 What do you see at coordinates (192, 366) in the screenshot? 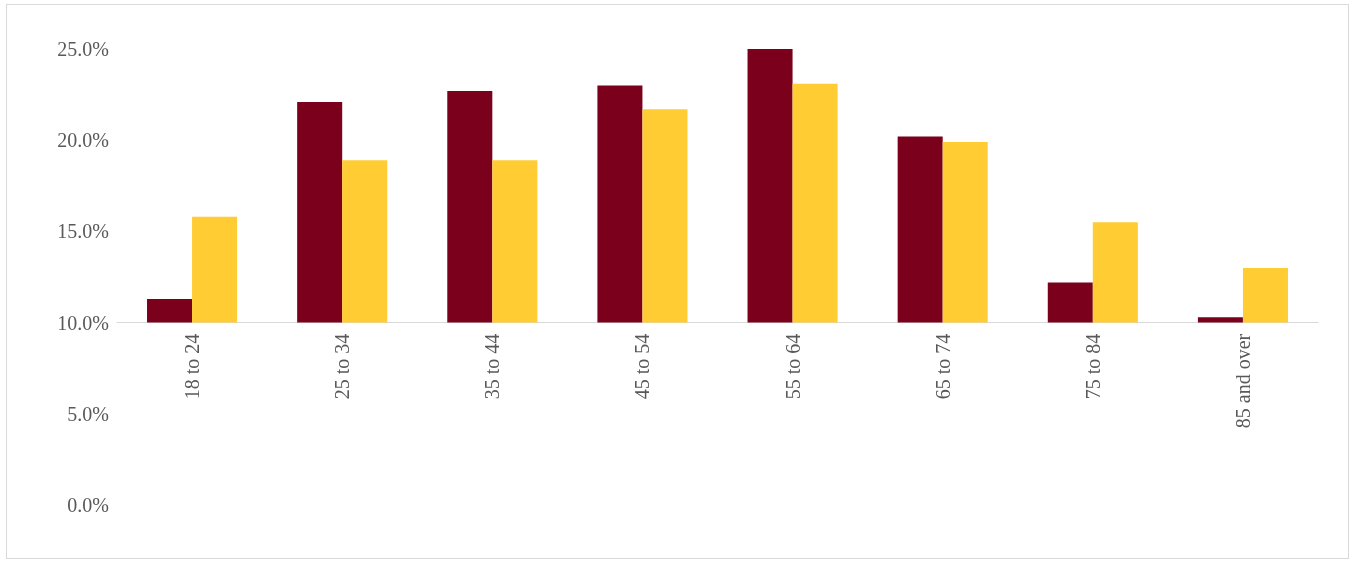
I see `x-tick-label: 18 to 24` at bounding box center [192, 366].